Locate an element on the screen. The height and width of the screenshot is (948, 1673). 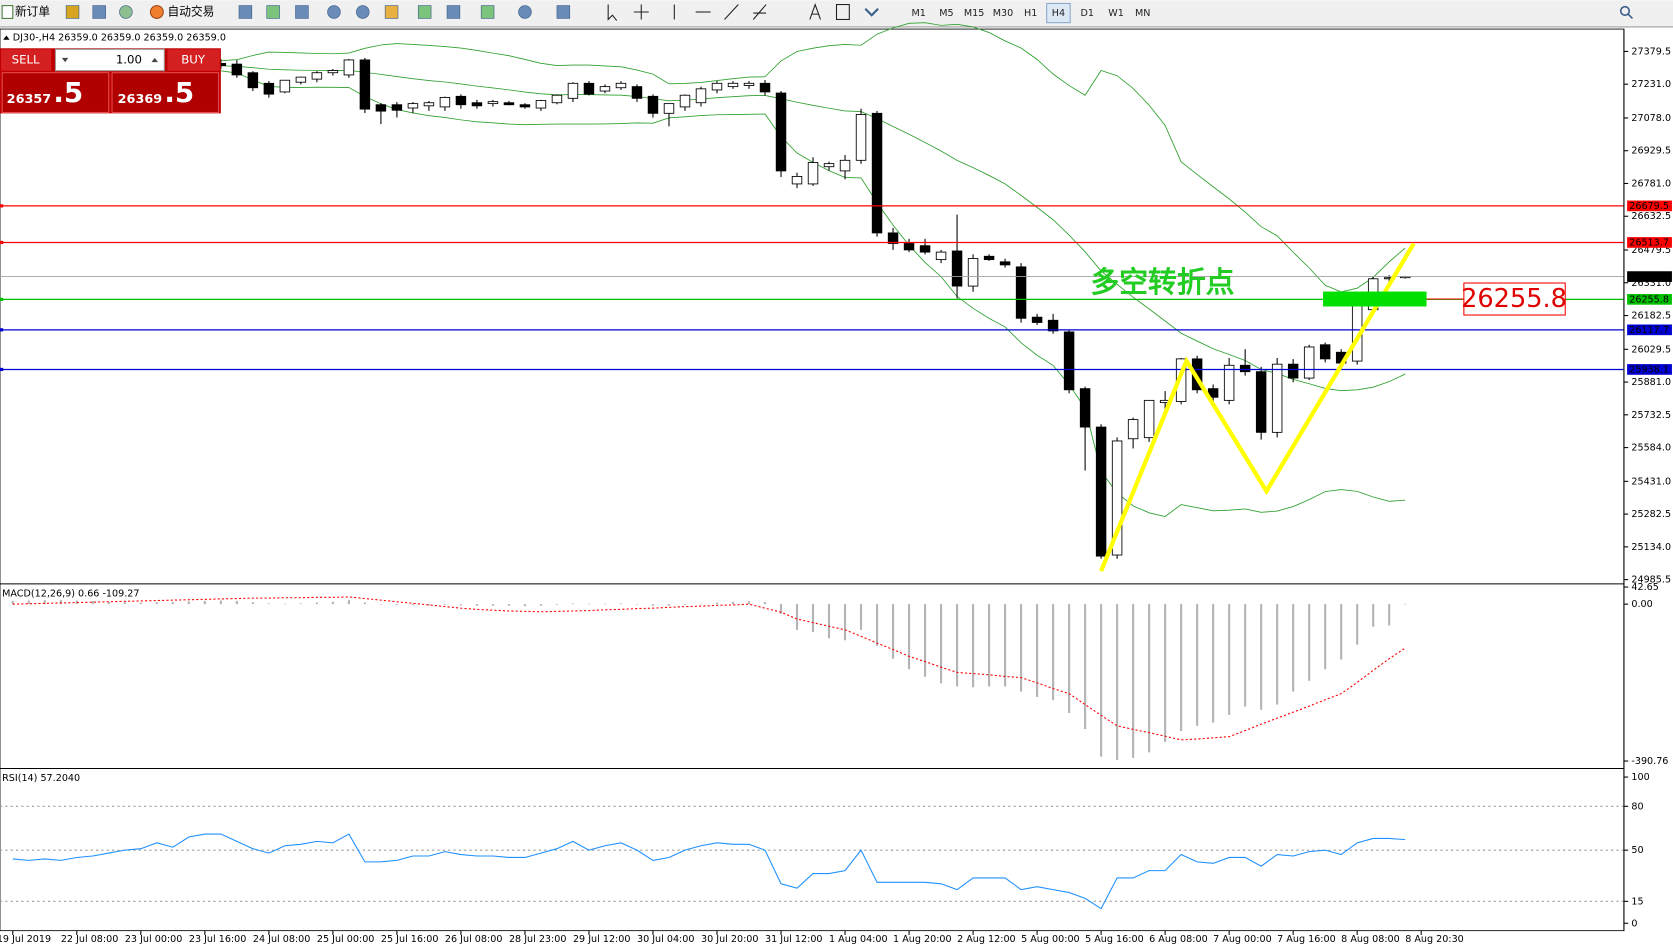
lots-dropdown is located at coordinates (65, 60).